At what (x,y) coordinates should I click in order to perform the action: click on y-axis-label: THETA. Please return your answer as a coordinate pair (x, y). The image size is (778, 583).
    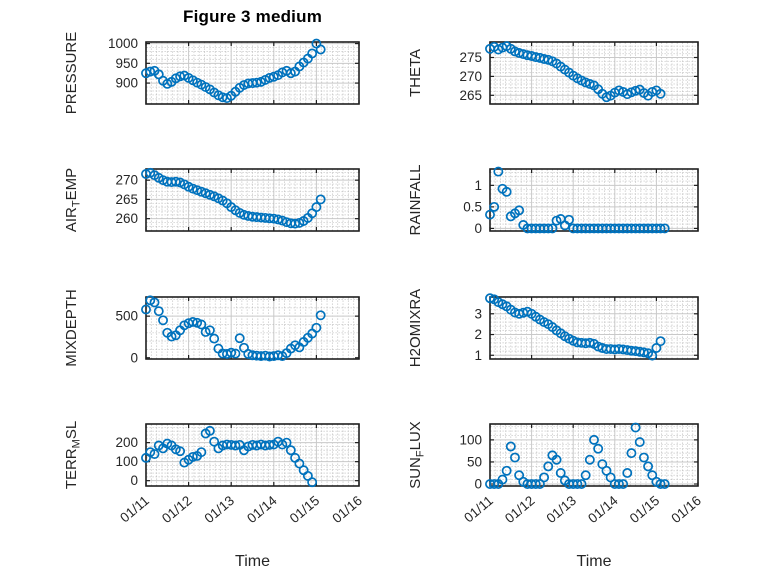
    Looking at the image, I should click on (415, 73).